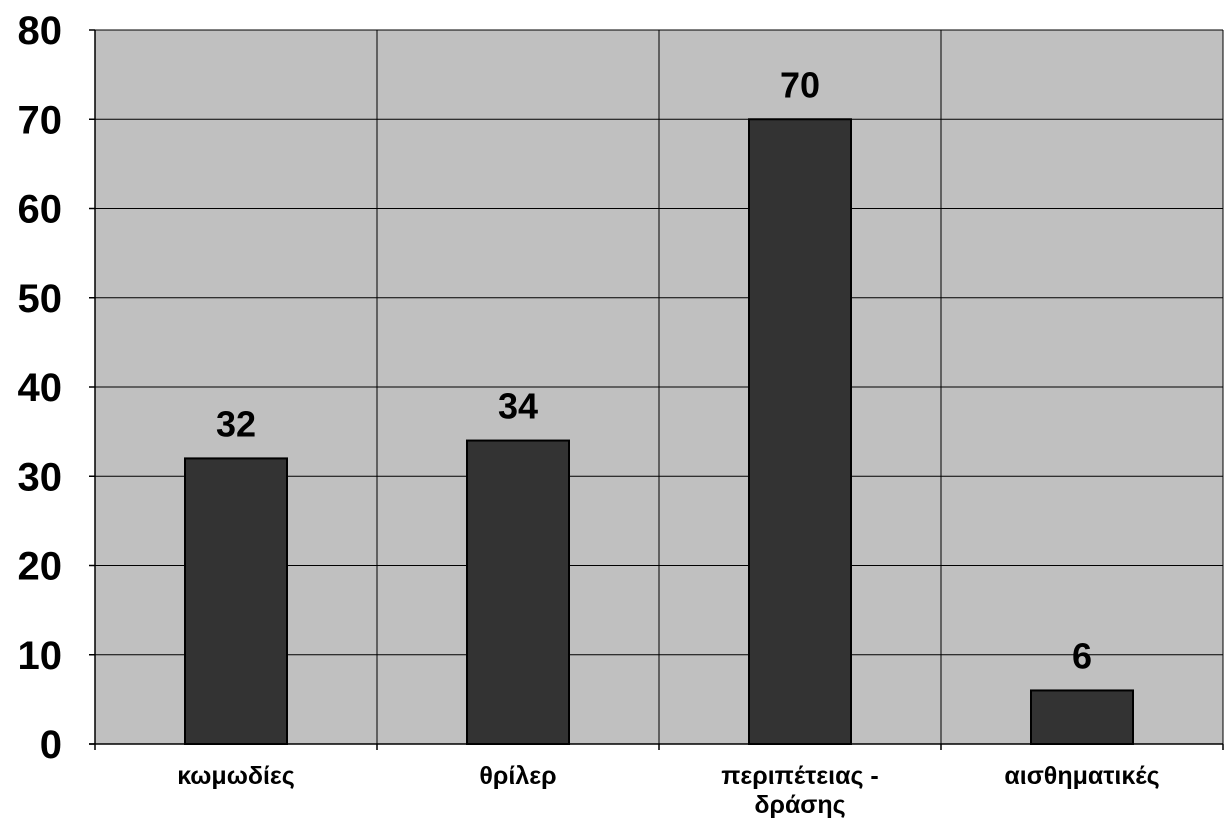  I want to click on x-tick-label: περιπέτειας -δράσης, so click(799, 790).